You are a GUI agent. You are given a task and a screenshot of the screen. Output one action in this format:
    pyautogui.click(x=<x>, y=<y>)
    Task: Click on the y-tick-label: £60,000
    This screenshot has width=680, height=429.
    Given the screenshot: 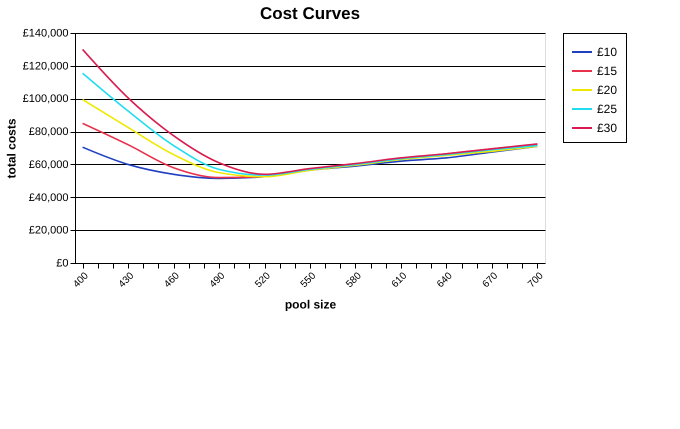 What is the action you would take?
    pyautogui.click(x=48, y=164)
    